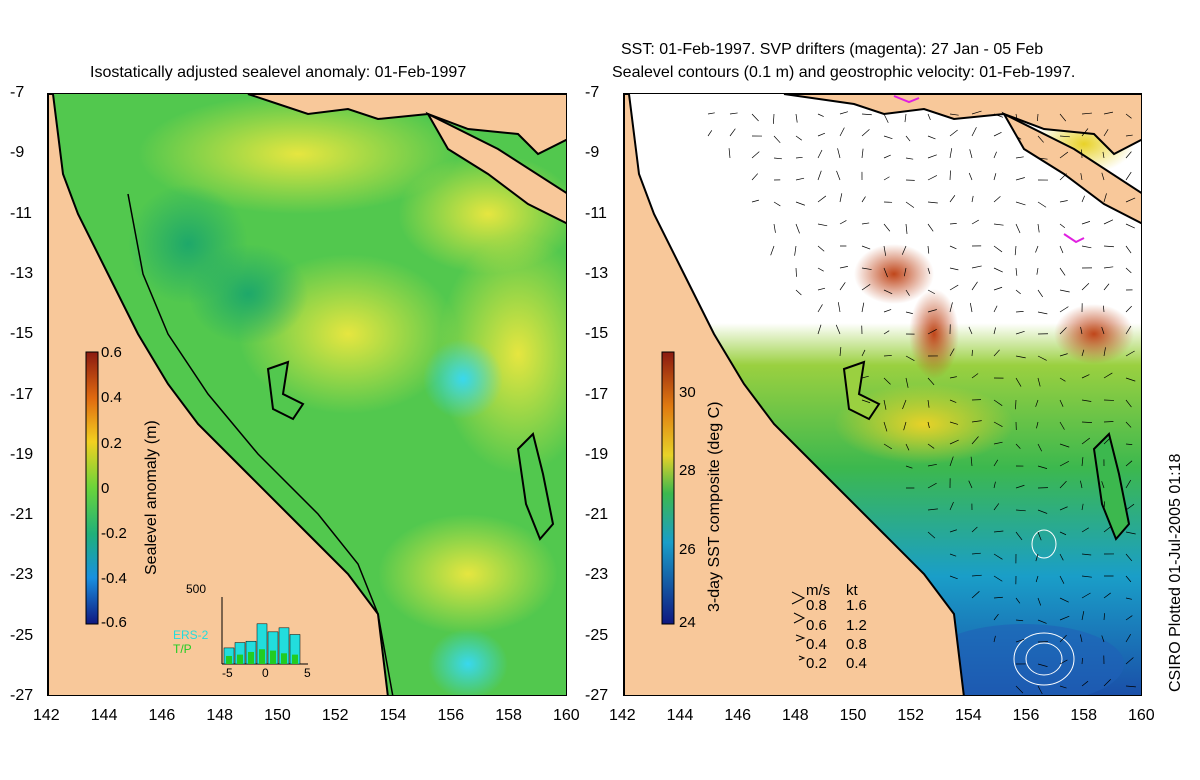 This screenshot has height=780, width=1200. What do you see at coordinates (1026, 715) in the screenshot?
I see `lon-tick-label: 156` at bounding box center [1026, 715].